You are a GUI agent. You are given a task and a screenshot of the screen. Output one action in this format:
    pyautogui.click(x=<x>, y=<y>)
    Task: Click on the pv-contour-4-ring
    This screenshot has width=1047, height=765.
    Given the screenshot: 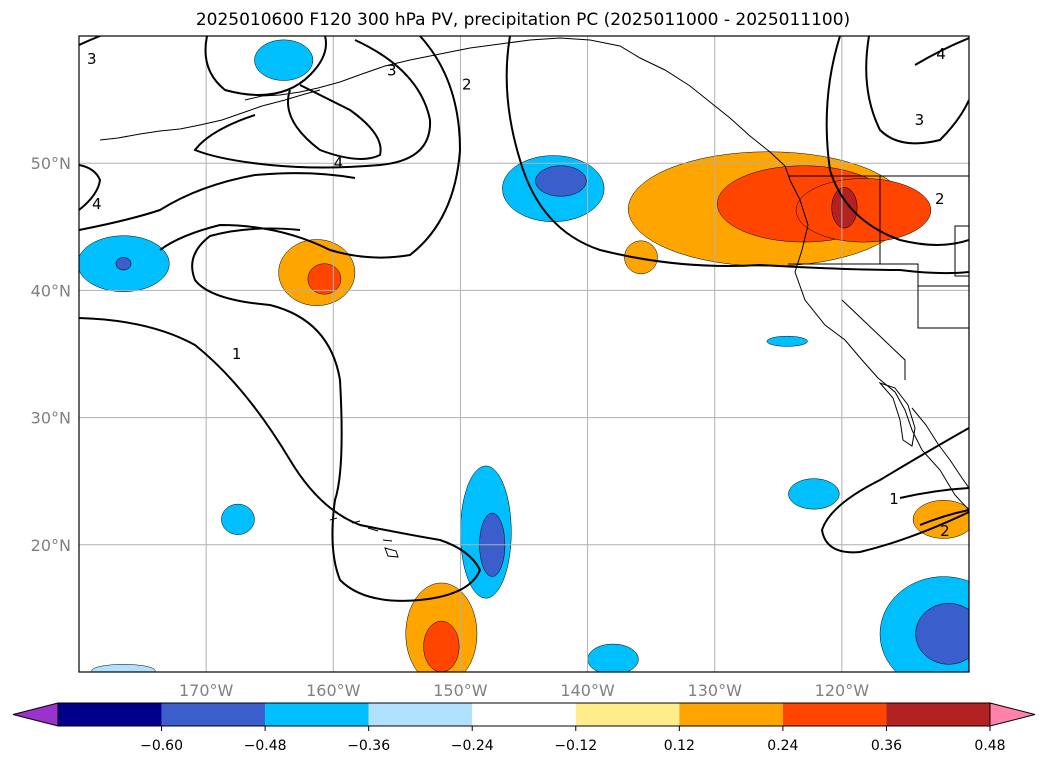 What is the action you would take?
    pyautogui.click(x=312, y=104)
    